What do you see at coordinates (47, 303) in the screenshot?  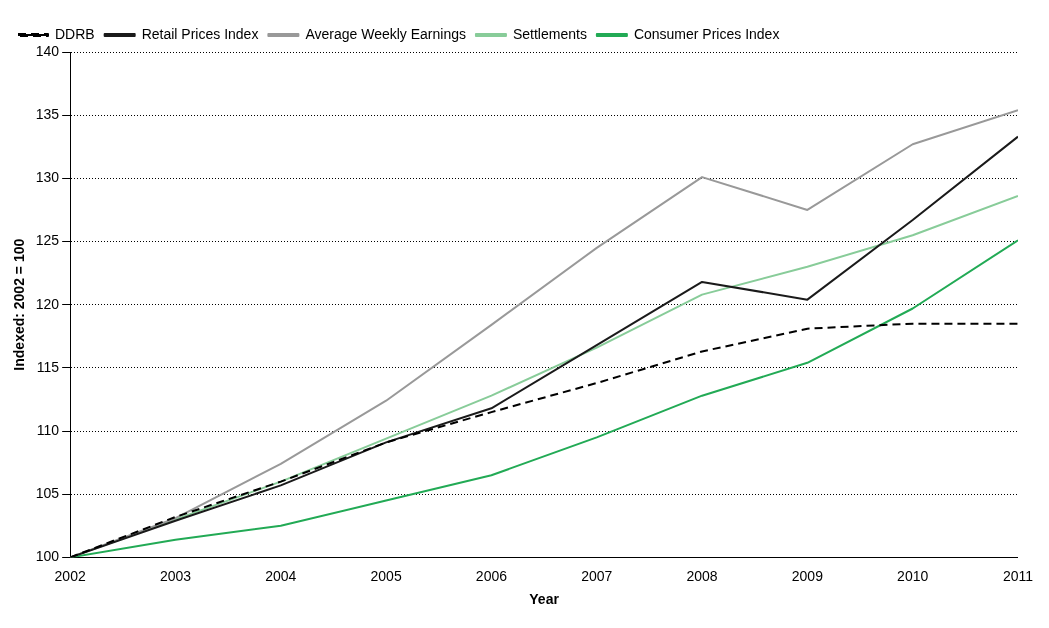 I see `y-tick-label: 120` at bounding box center [47, 303].